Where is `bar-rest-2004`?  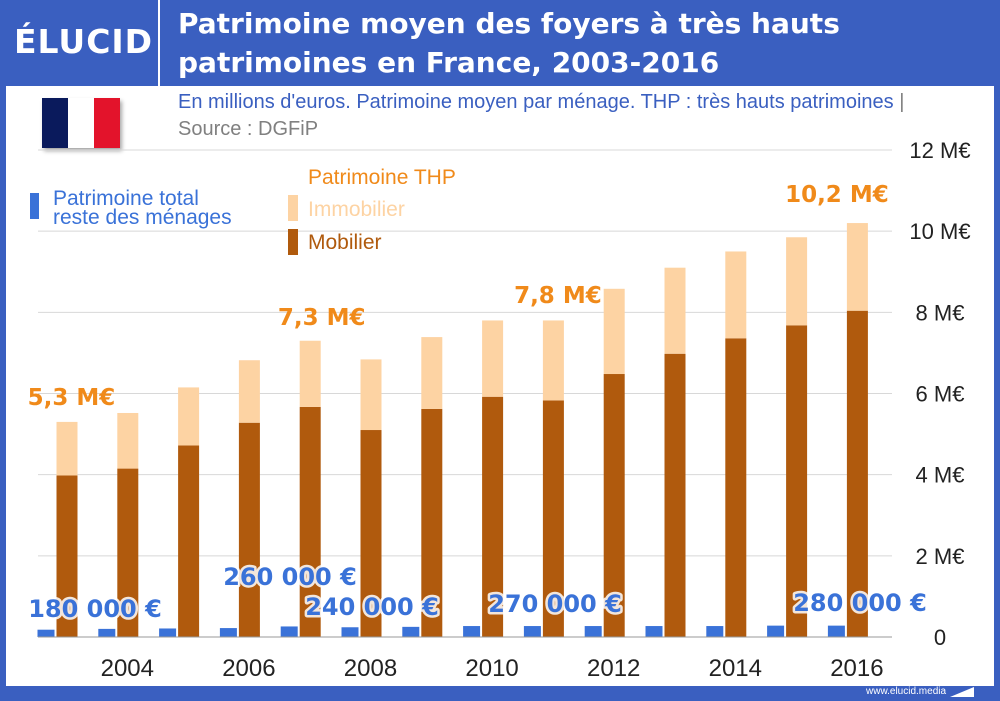
bar-rest-2004 is located at coordinates (107, 632).